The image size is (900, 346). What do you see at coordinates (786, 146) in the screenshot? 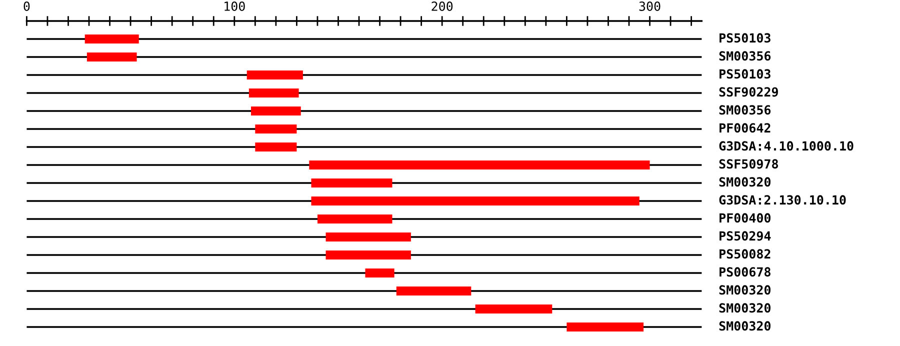
I see `y-tick-label: G3DSA:4.10.1000.10` at bounding box center [786, 146].